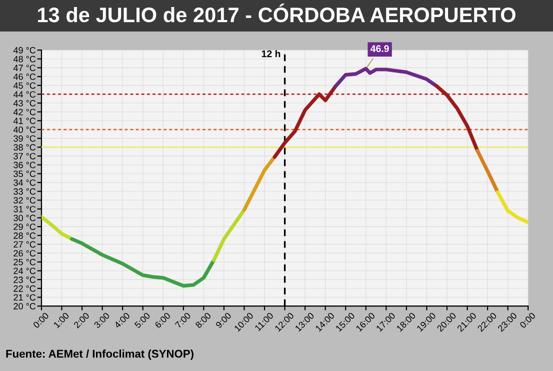  Describe the element at coordinates (25, 227) in the screenshot. I see `y-tick-label: 29 °C` at that location.